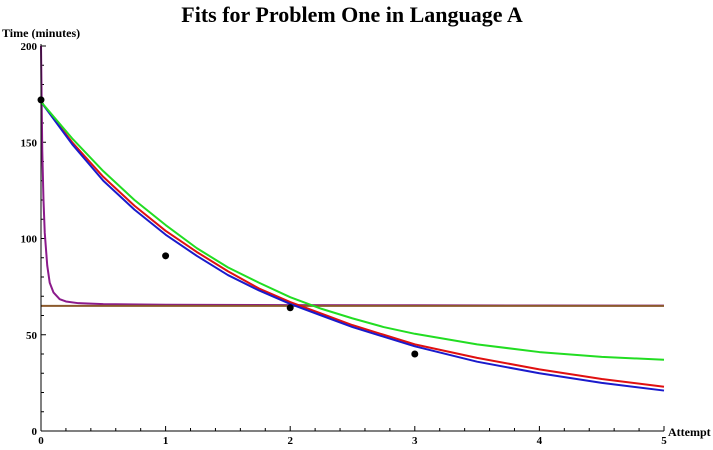  What do you see at coordinates (290, 441) in the screenshot?
I see `x-tick-label: 2` at bounding box center [290, 441].